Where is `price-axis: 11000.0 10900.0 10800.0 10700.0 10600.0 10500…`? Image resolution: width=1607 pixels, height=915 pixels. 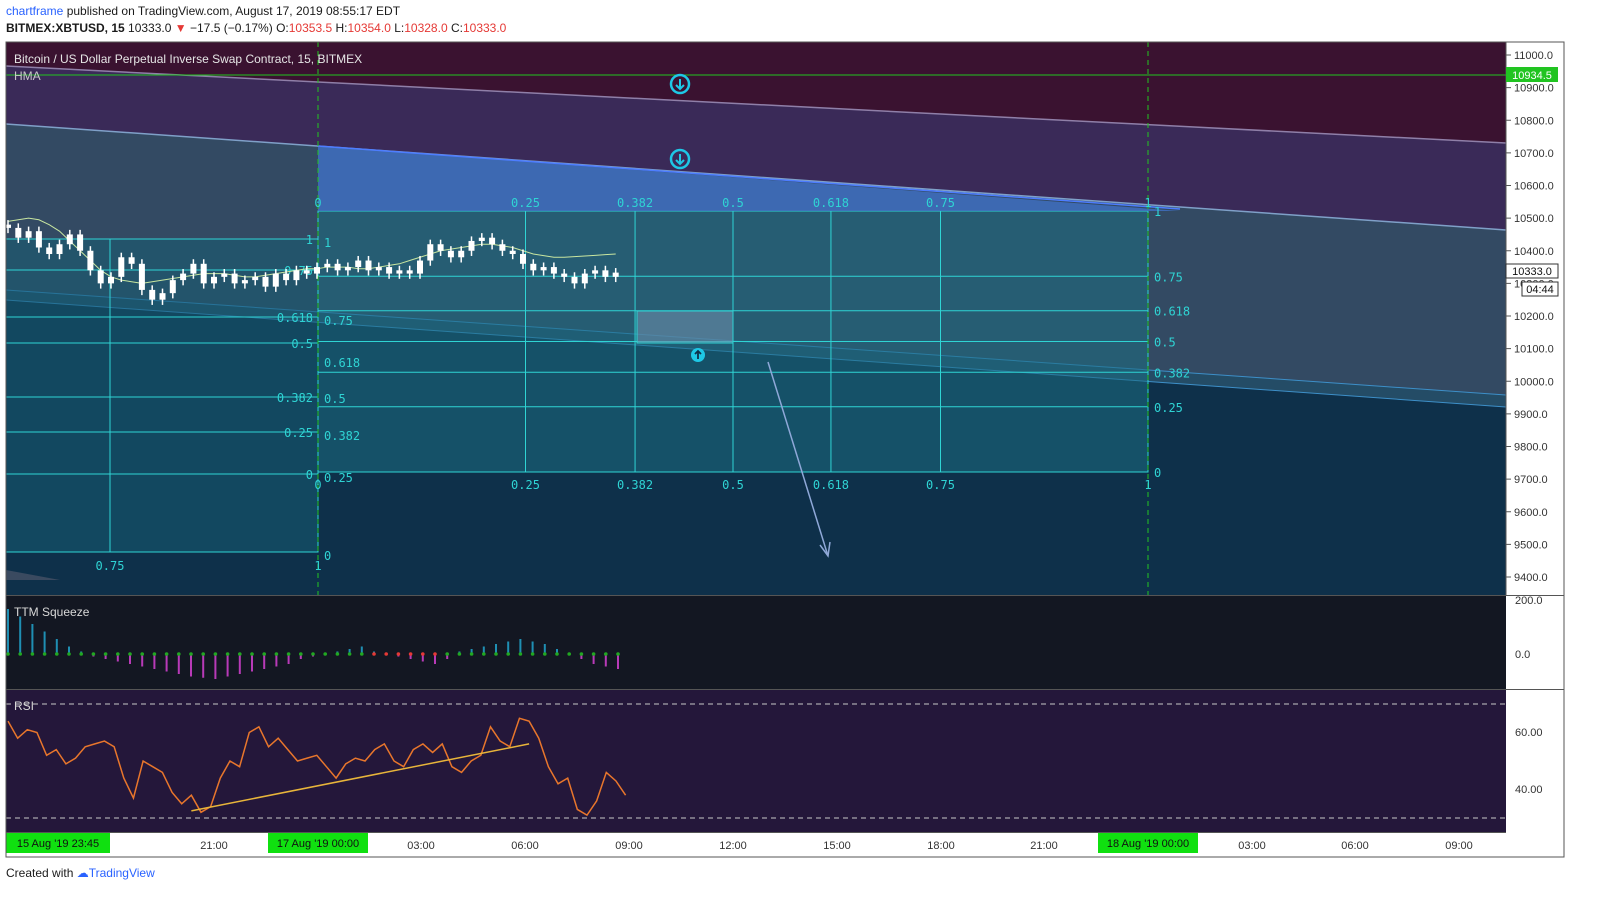 price-axis: 11000.0 10900.0 10800.0 10700.0 10600.0 10500… is located at coordinates (1534, 449).